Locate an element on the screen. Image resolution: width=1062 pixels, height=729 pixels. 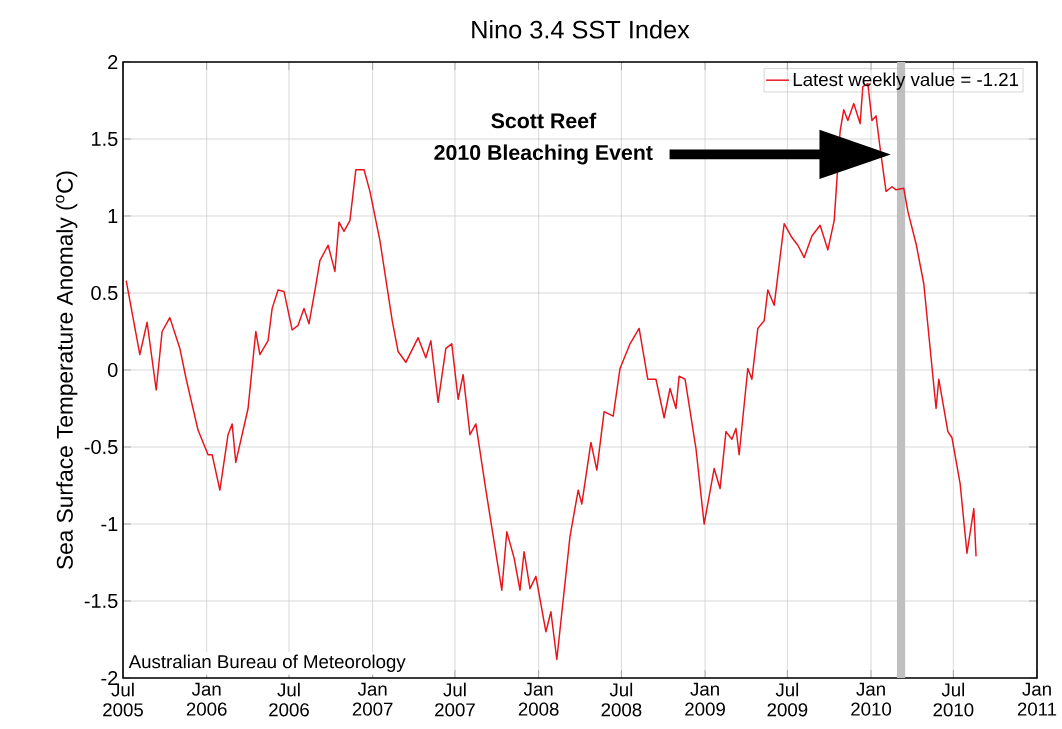
y-tick-label: 0 is located at coordinates (112, 370).